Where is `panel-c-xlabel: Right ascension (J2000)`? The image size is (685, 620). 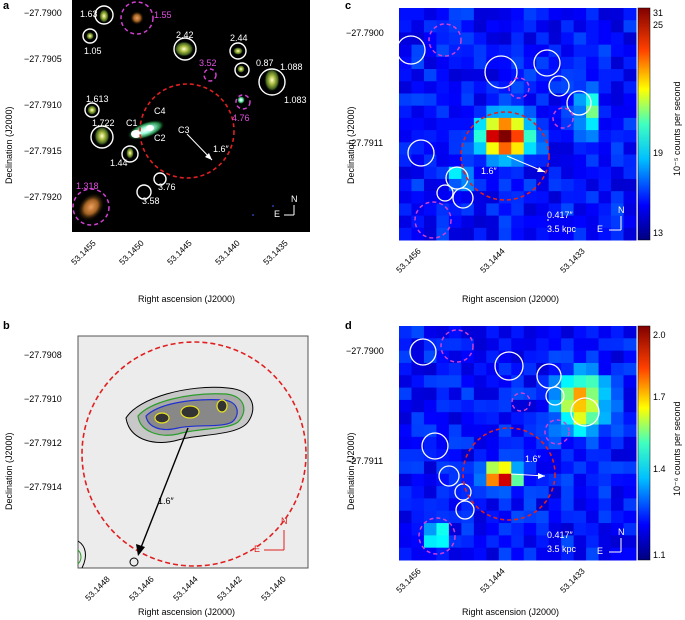 panel-c-xlabel: Right ascension (J2000) is located at coordinates (511, 299).